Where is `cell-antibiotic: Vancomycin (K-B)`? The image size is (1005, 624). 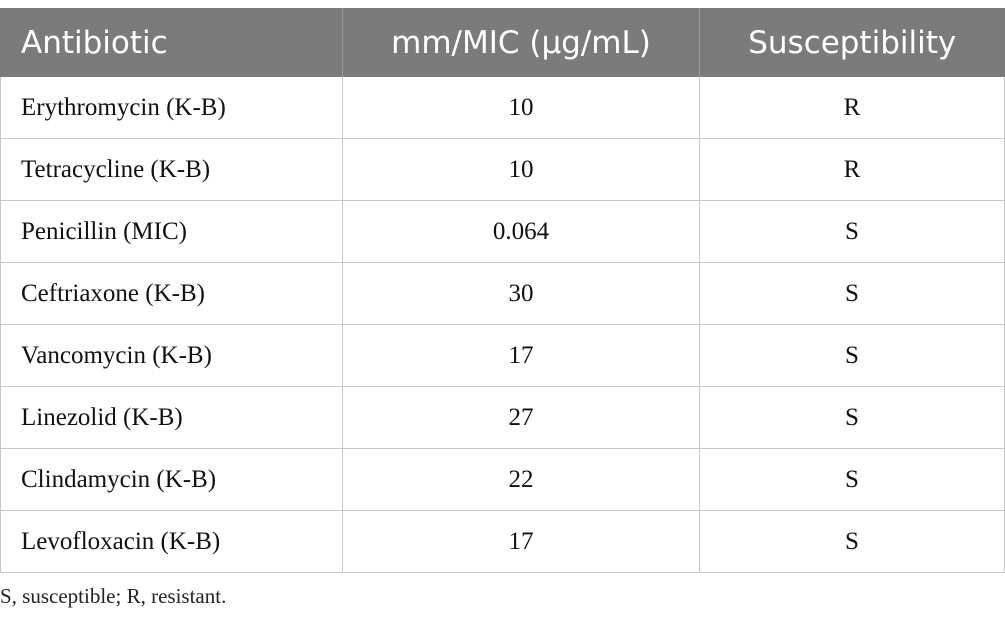 cell-antibiotic: Vancomycin (K-B) is located at coordinates (171, 355).